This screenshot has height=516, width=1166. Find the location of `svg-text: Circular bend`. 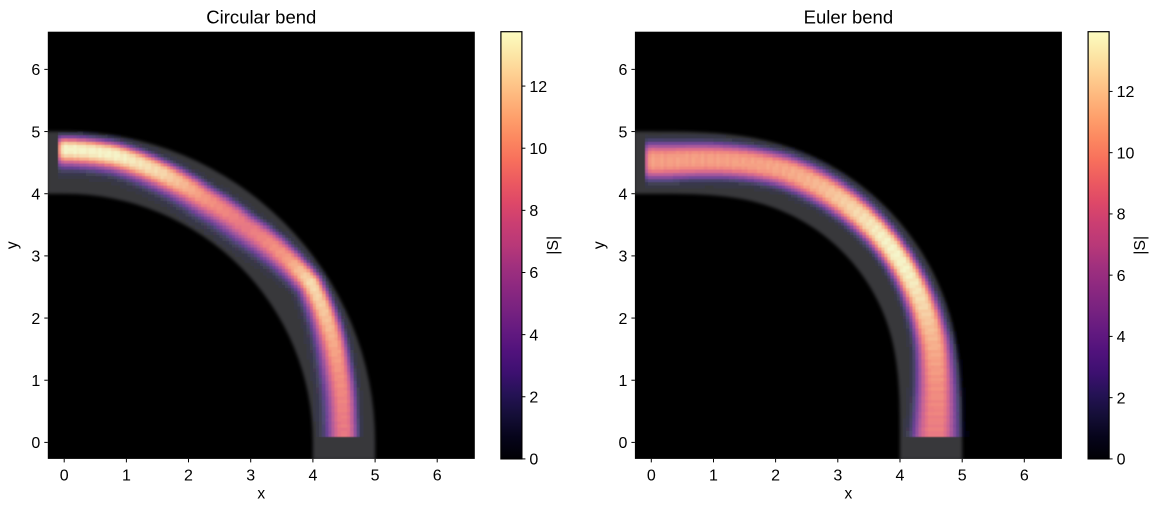

svg-text: Circular bend is located at coordinates (261, 17).